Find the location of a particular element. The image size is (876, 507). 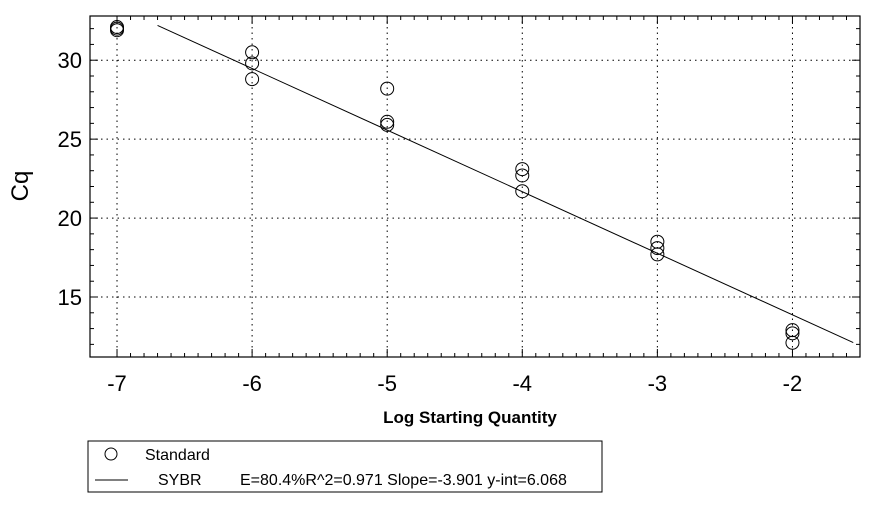

x-tick-label: -4 is located at coordinates (522, 383).